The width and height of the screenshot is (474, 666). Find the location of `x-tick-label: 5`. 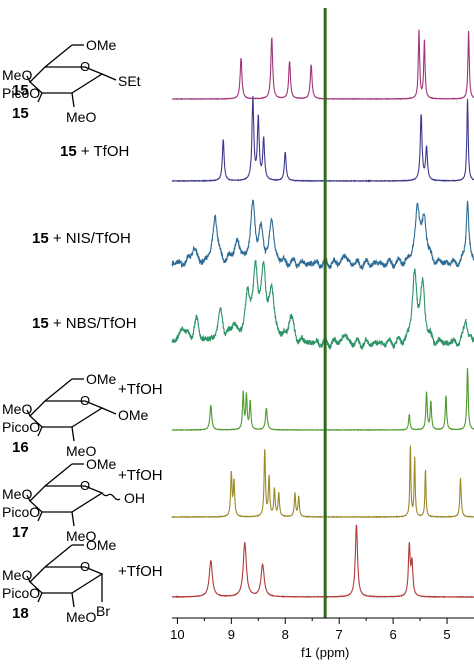

x-tick-label: 5 is located at coordinates (446, 634).